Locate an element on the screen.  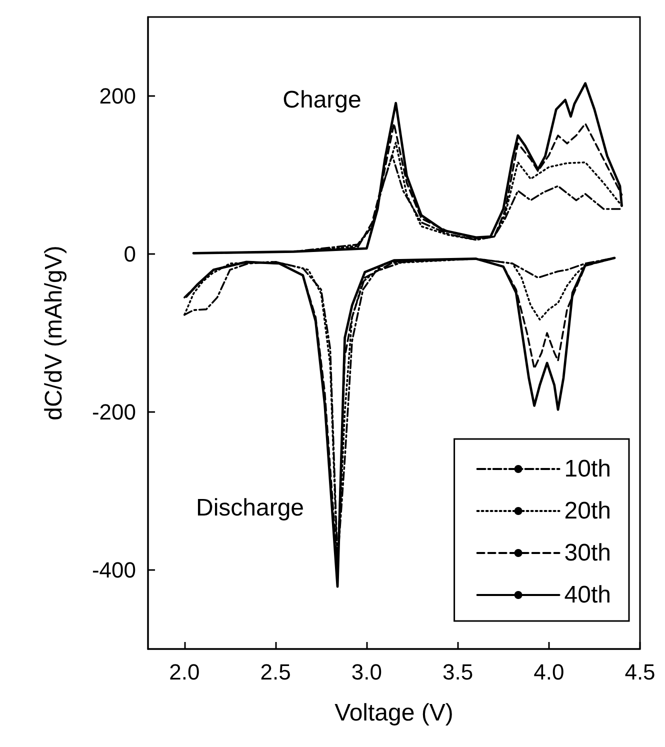
x-tick-label: 4.0 is located at coordinates (549, 672).